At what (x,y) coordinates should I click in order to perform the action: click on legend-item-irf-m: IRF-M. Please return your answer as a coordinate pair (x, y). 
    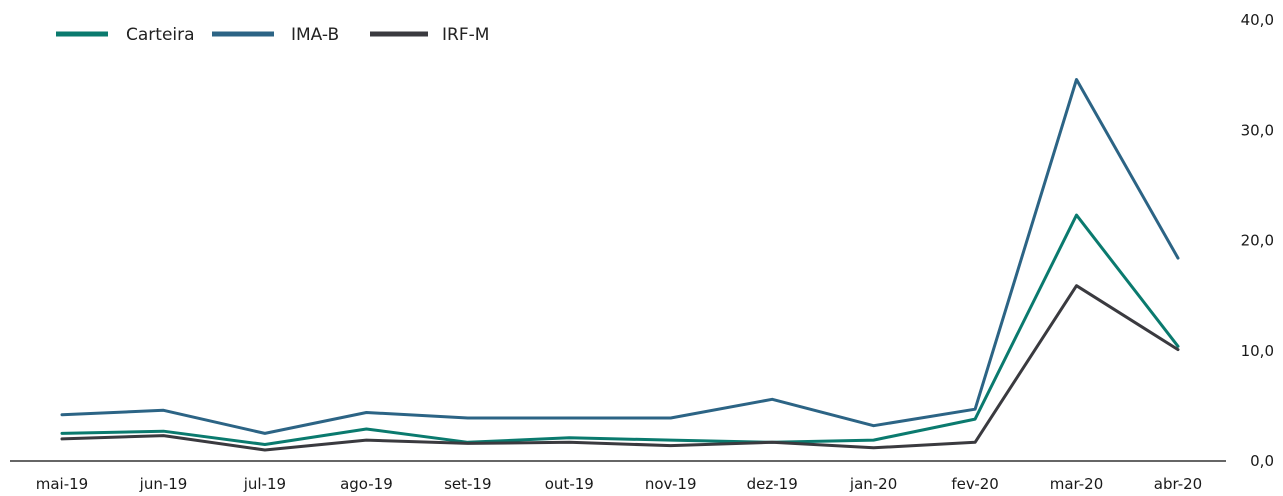
    Looking at the image, I should click on (429, 35).